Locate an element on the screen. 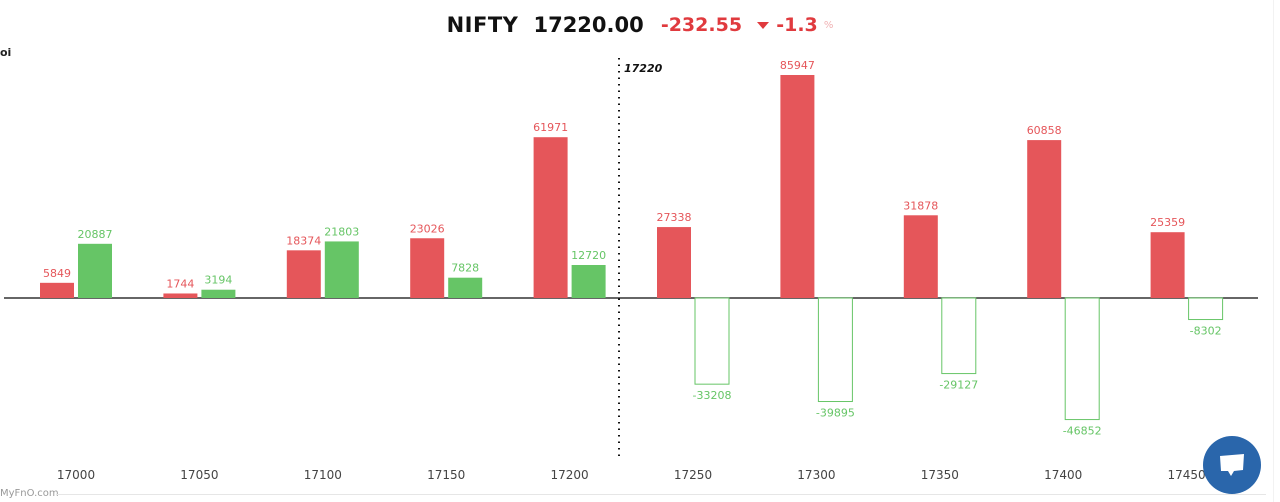  right-border is located at coordinates (1273, 251).